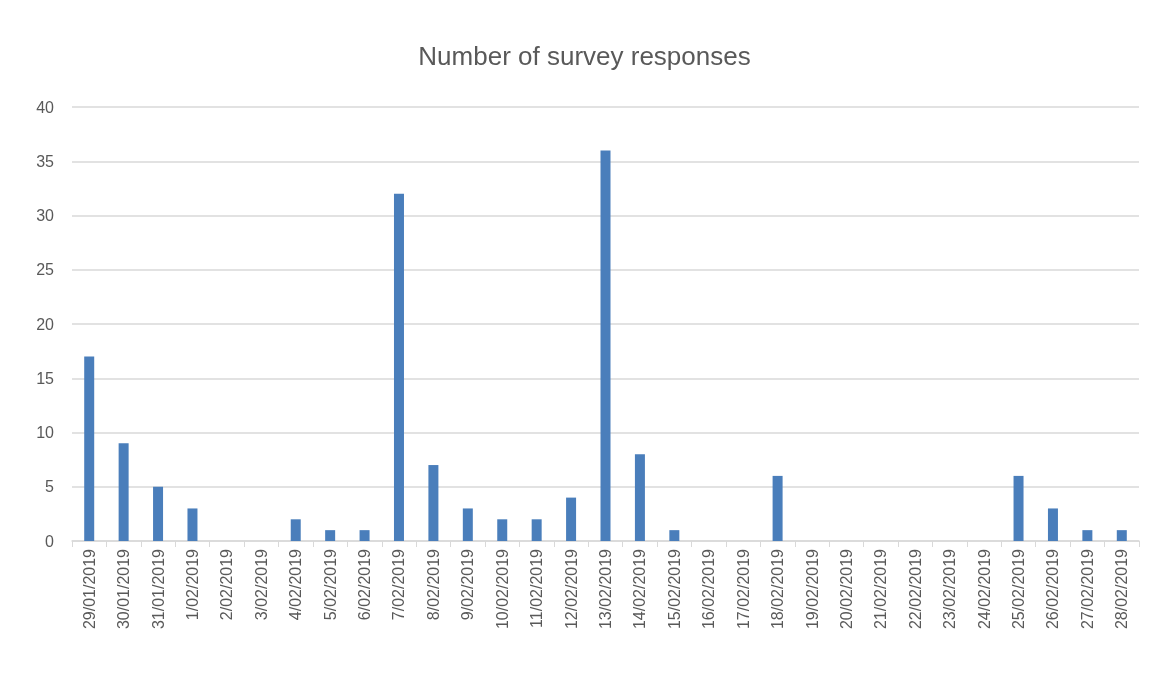 The width and height of the screenshot is (1169, 673). I want to click on x-tick-label: 10/02/2019, so click(502, 589).